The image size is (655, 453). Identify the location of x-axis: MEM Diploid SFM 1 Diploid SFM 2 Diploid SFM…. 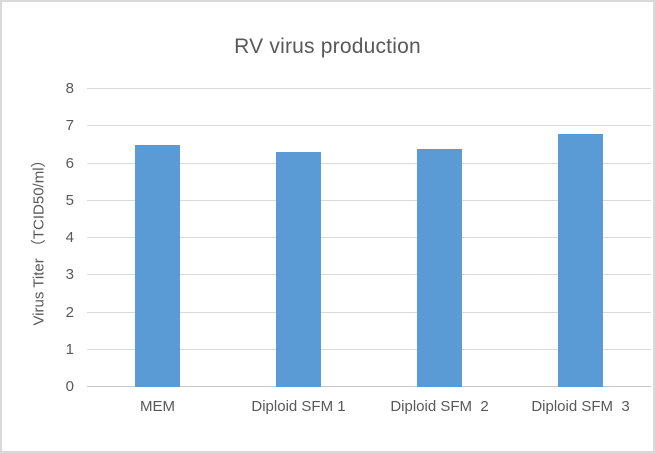
(369, 406).